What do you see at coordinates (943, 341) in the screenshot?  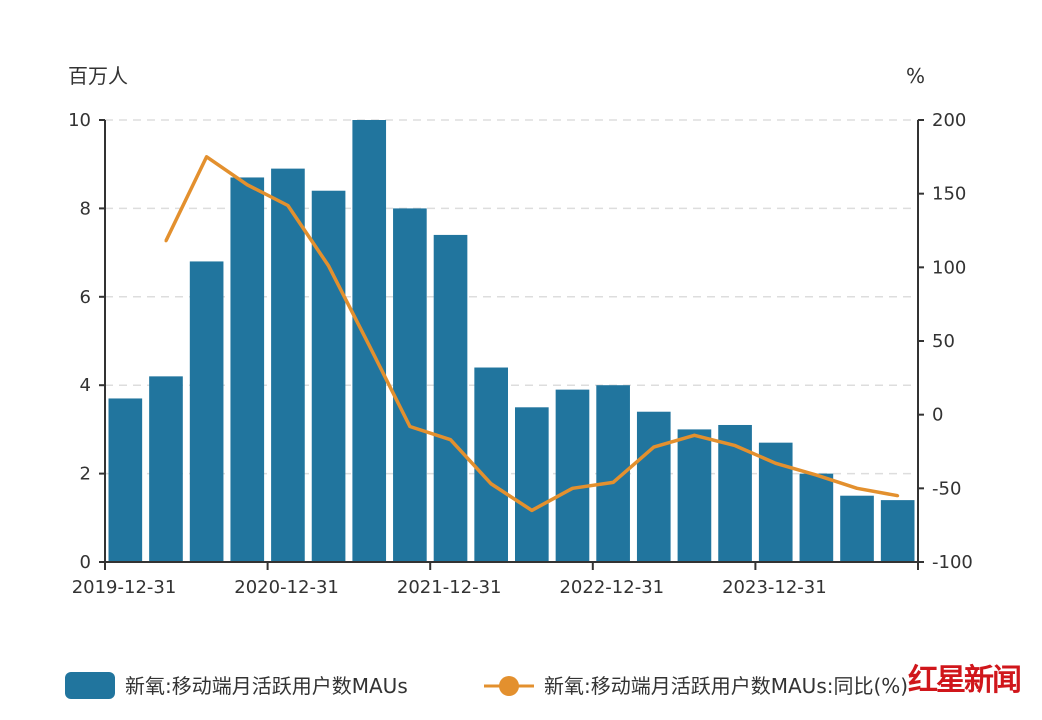 I see `y-right-tick-label: 50` at bounding box center [943, 341].